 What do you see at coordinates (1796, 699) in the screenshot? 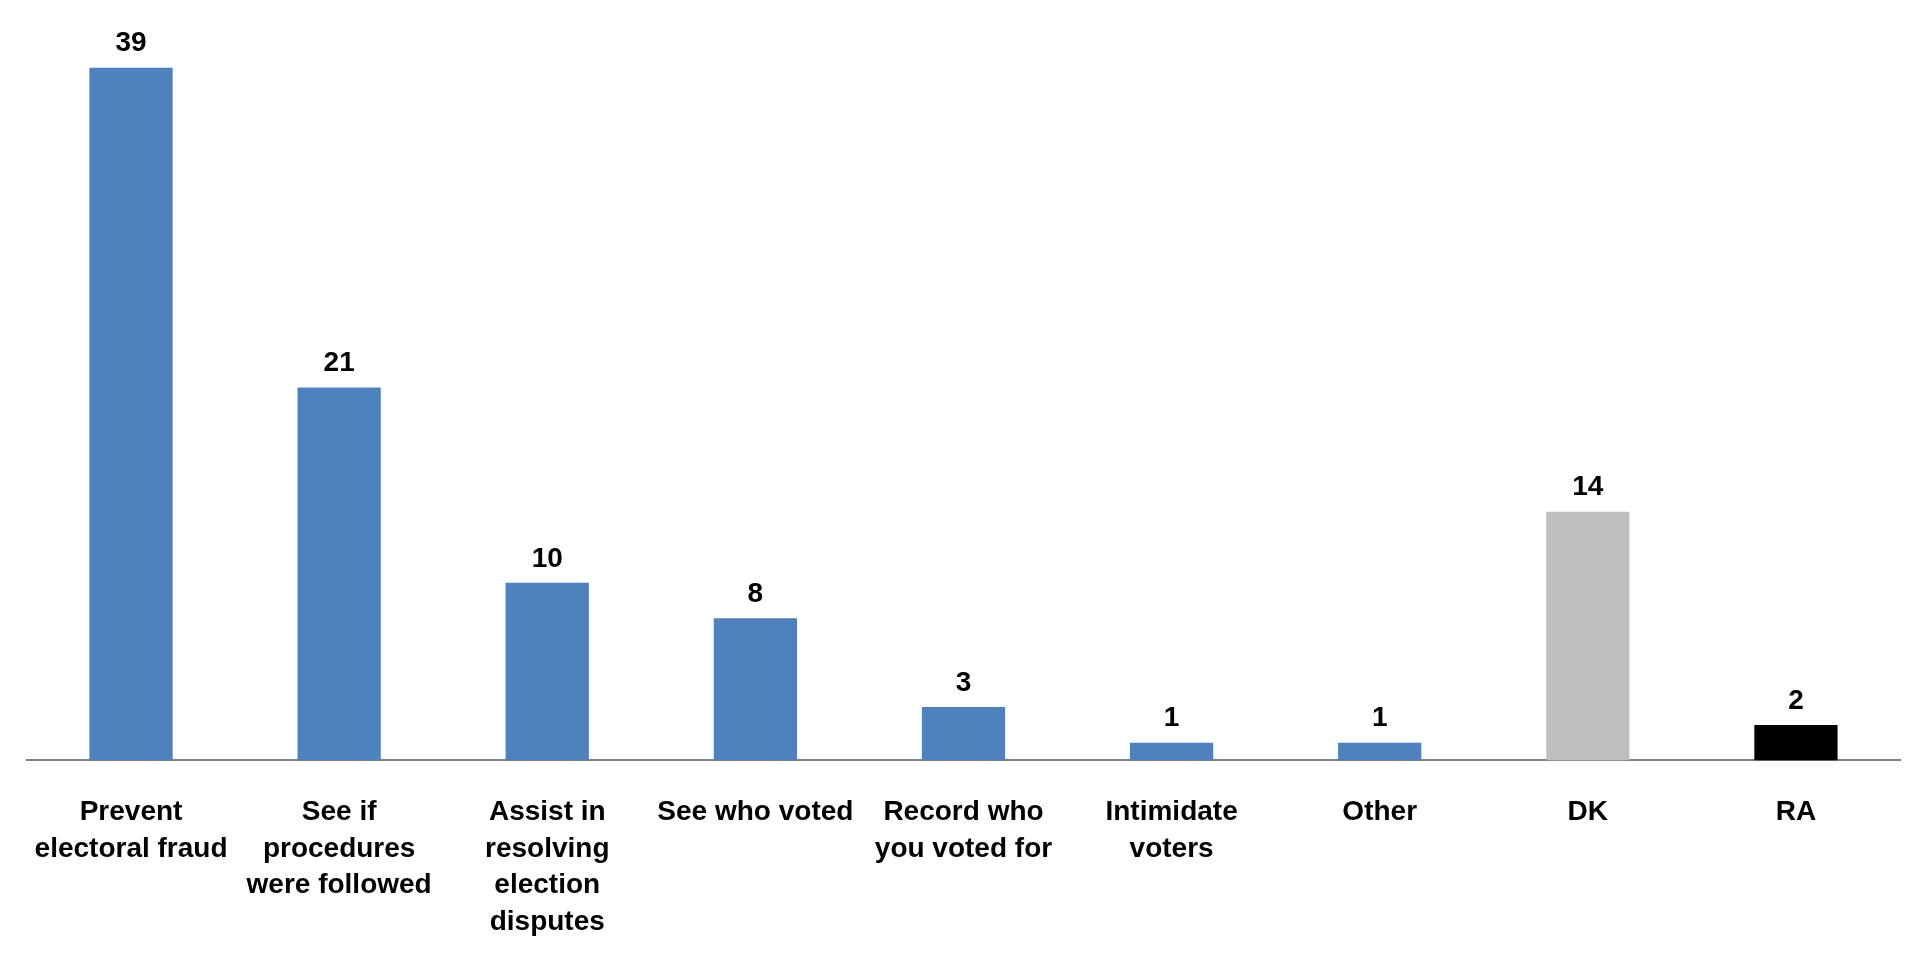
I see `data-label: 2` at bounding box center [1796, 699].